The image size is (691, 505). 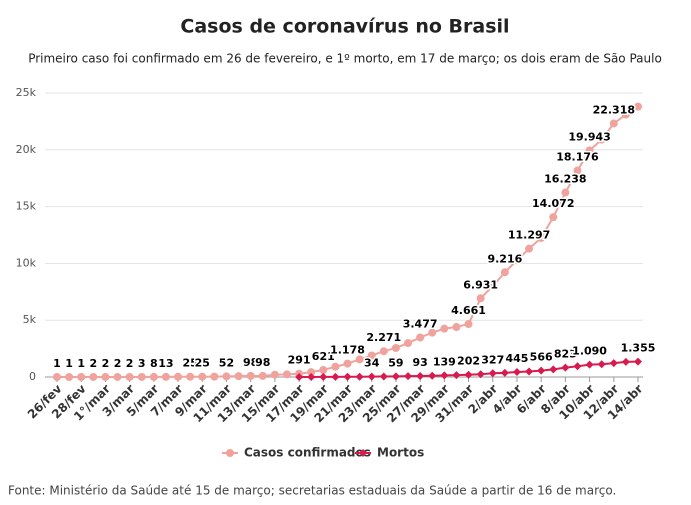 What do you see at coordinates (444, 361) in the screenshot?
I see `data-label: 139` at bounding box center [444, 361].